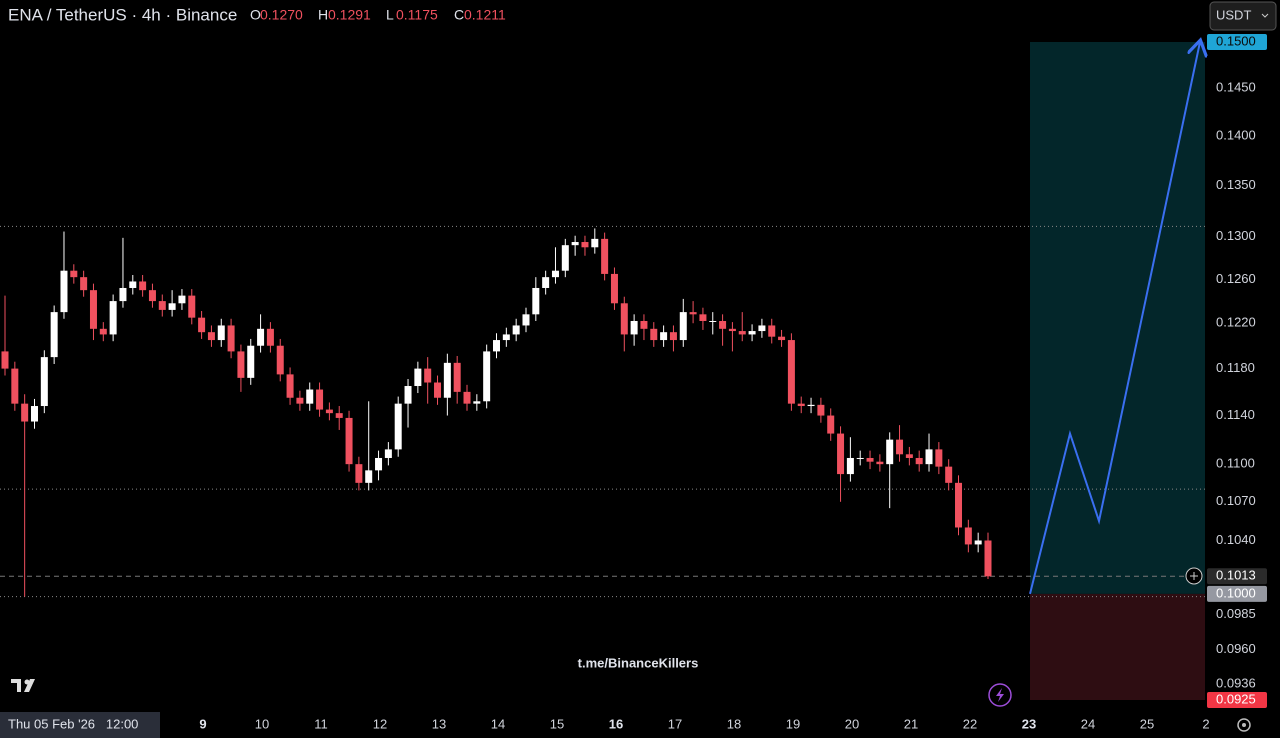 The image size is (1280, 738). What do you see at coordinates (1029, 723) in the screenshot?
I see `x-tick-label: 23` at bounding box center [1029, 723].